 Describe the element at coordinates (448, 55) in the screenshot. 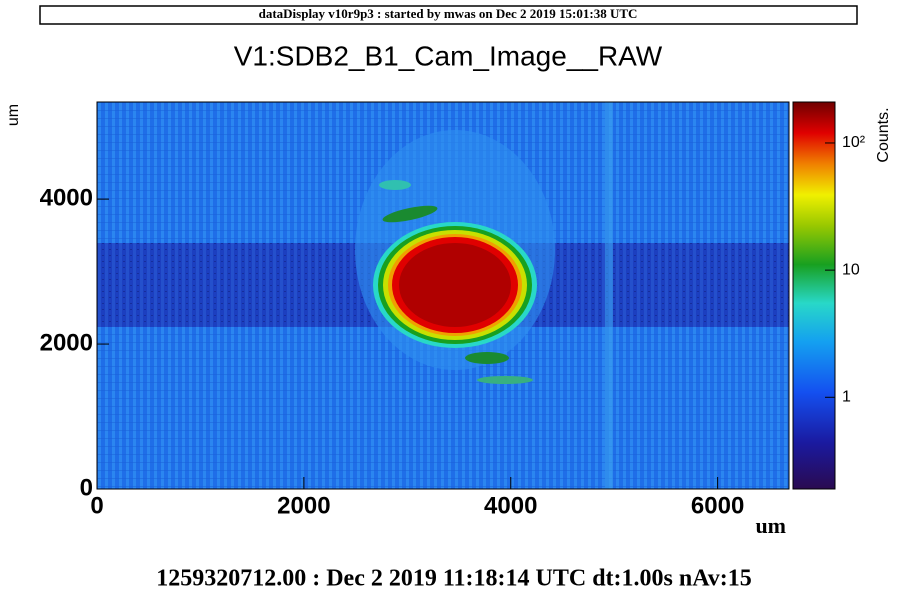

I see `chart-title: V1:SDB2_B1_Cam_Image__RAW` at that location.